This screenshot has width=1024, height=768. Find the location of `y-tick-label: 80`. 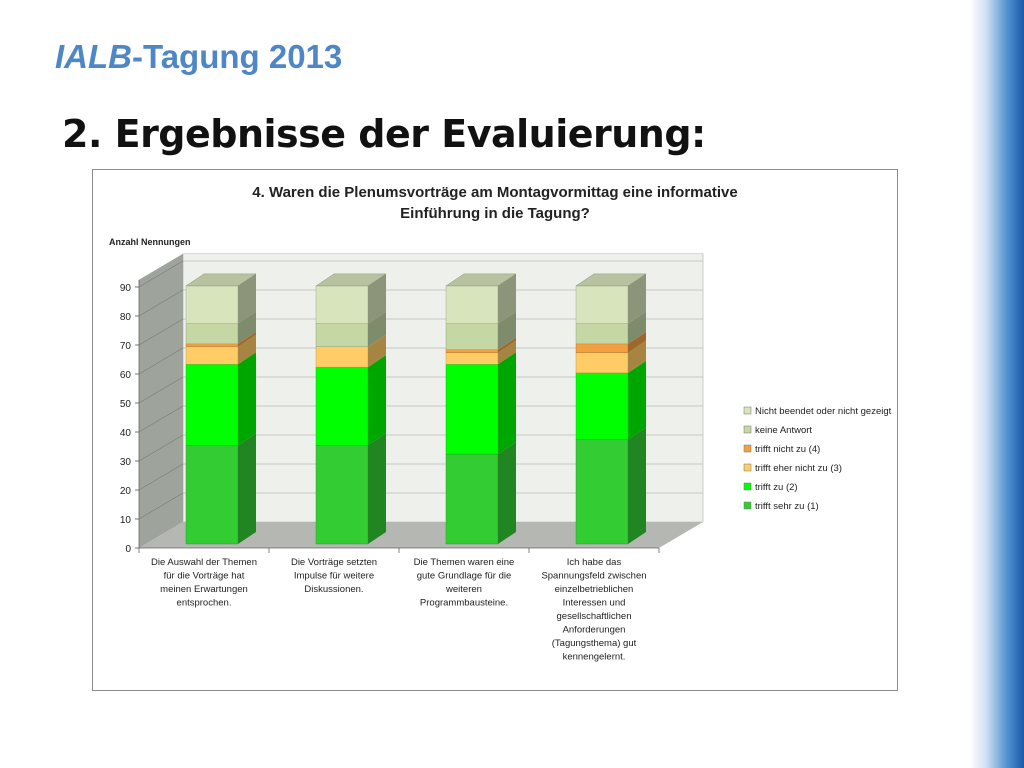

y-tick-label: 80 is located at coordinates (126, 317).